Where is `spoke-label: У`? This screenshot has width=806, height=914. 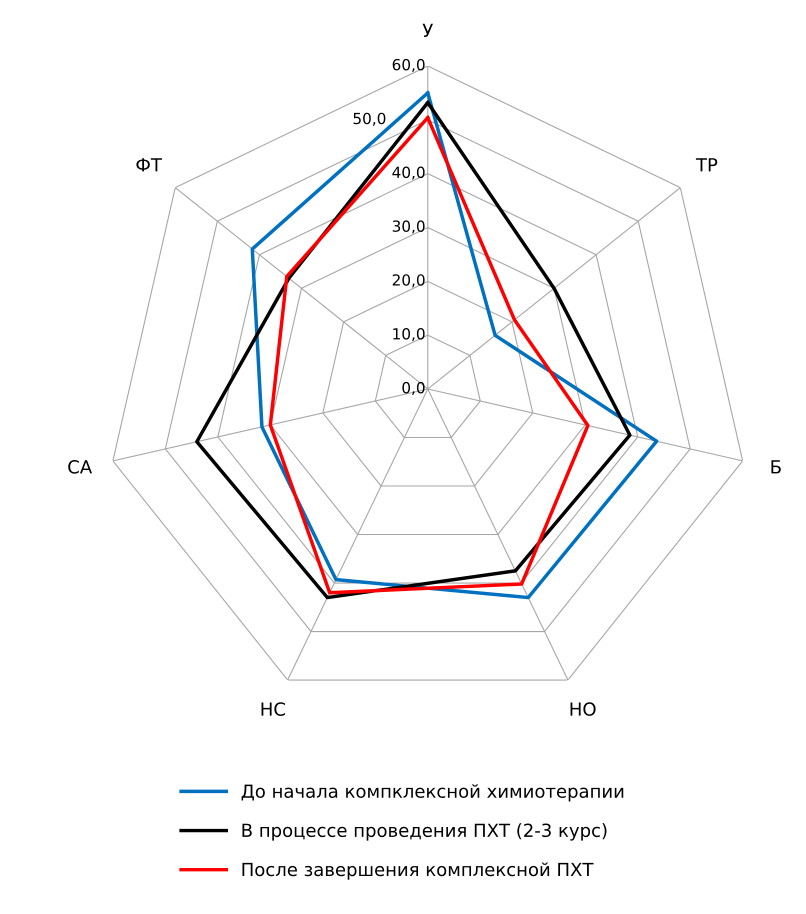
spoke-label: У is located at coordinates (427, 30).